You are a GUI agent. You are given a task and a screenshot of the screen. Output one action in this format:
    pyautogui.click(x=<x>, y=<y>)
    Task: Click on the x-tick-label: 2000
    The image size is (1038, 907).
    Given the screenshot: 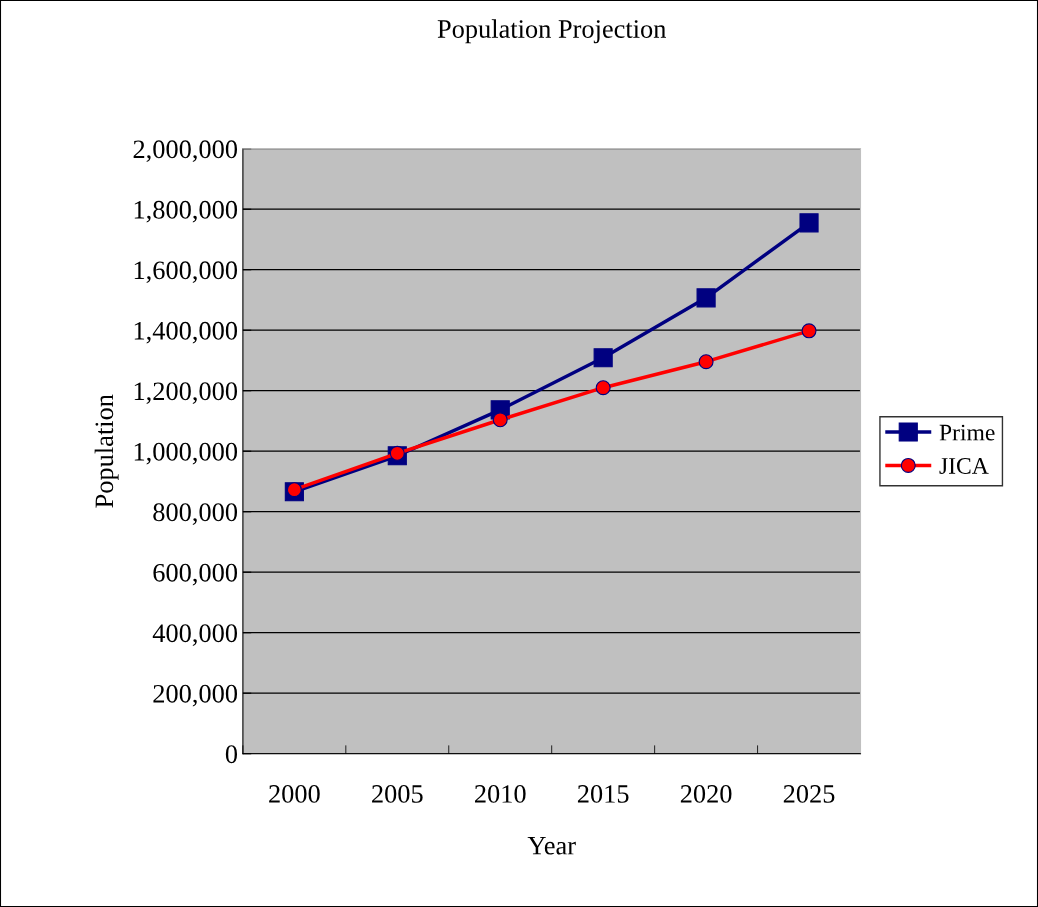 What is the action you would take?
    pyautogui.click(x=294, y=794)
    